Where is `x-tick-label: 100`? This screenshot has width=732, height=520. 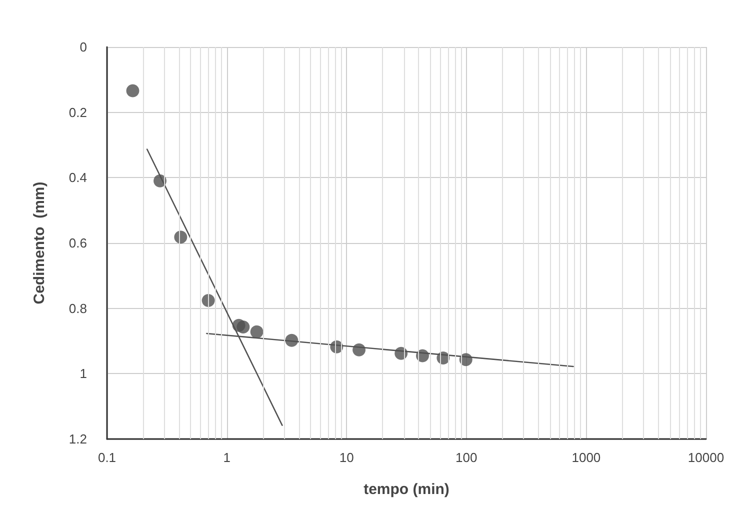 x-tick-label: 100 is located at coordinates (467, 457).